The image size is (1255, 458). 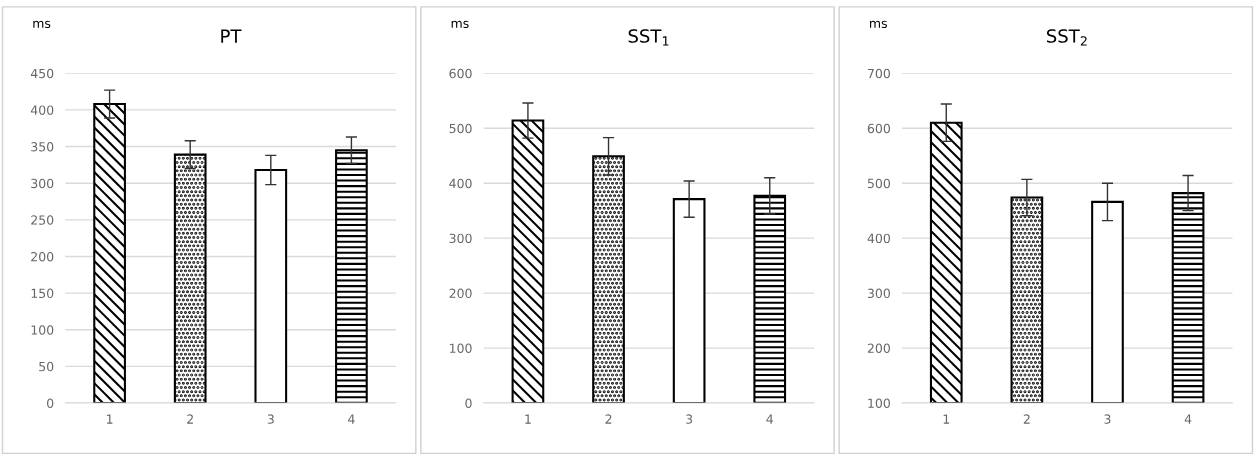 I want to click on y-tick-label: 250, so click(x=42, y=220).